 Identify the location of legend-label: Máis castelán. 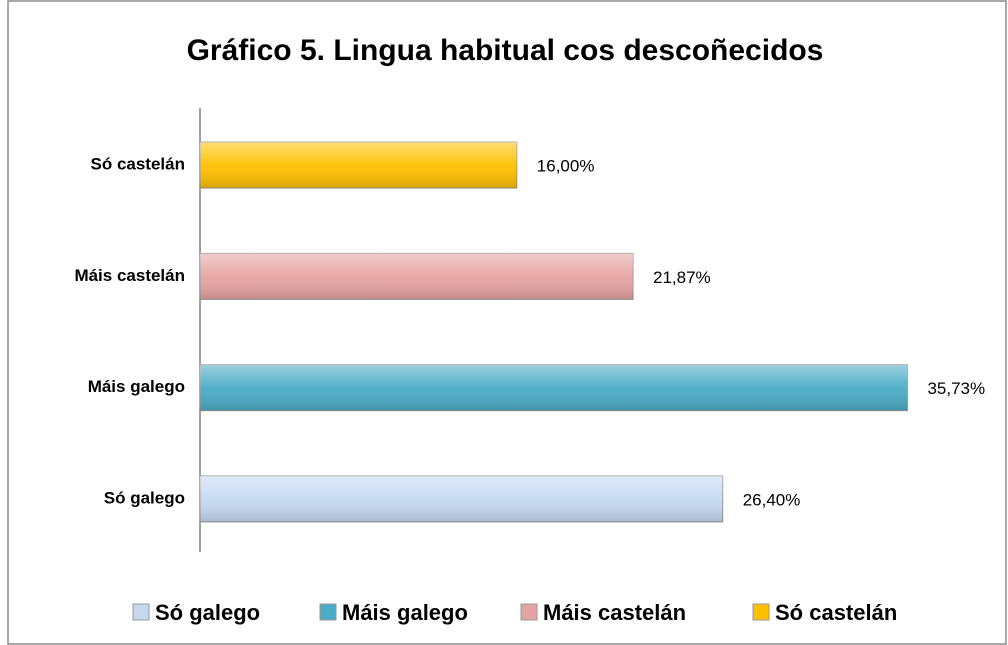
(614, 612).